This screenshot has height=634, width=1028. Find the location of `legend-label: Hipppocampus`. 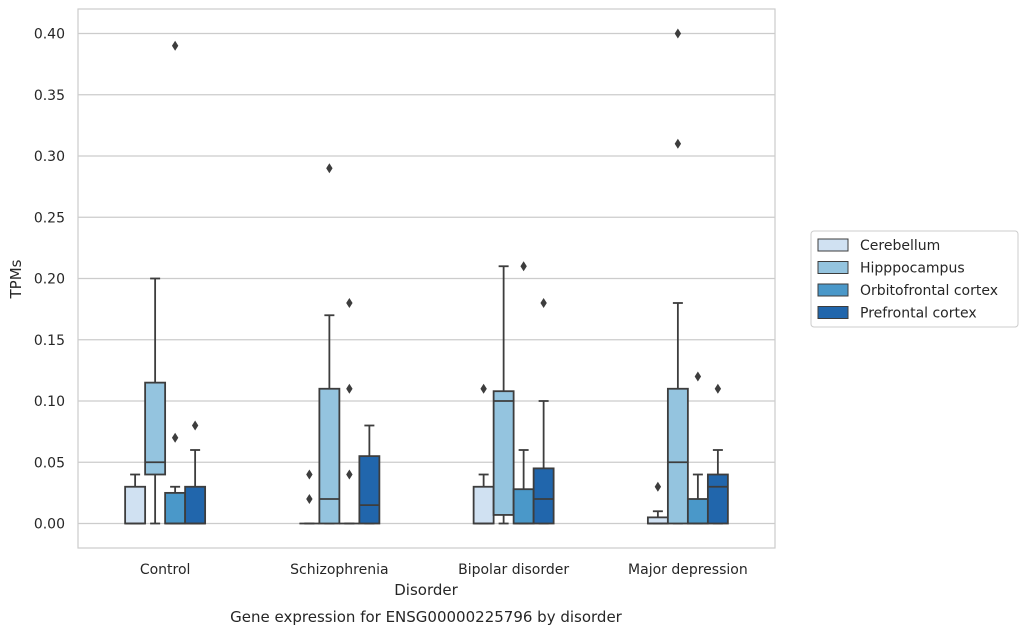

legend-label: Hipppocampus is located at coordinates (912, 269).